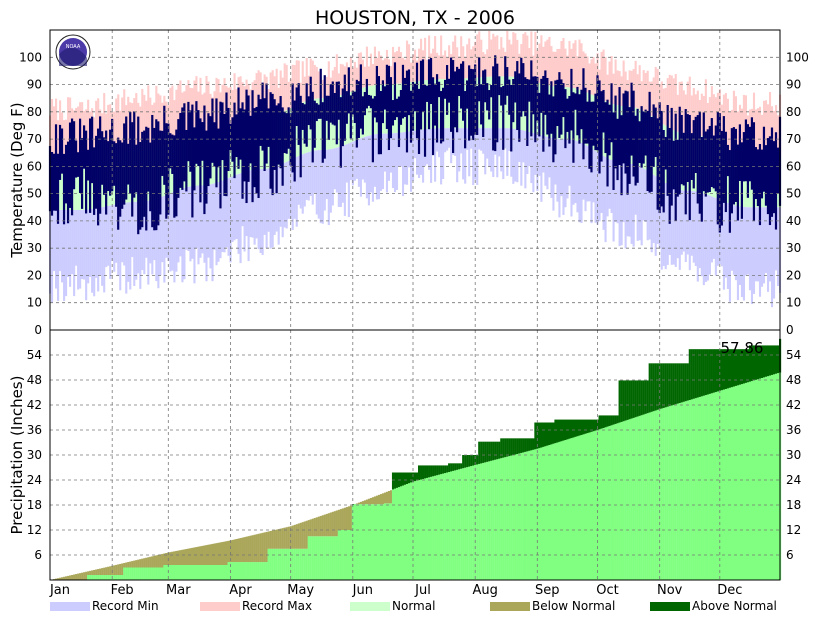  Describe the element at coordinates (793, 530) in the screenshot. I see `precip-tick-label-right: 12` at that location.